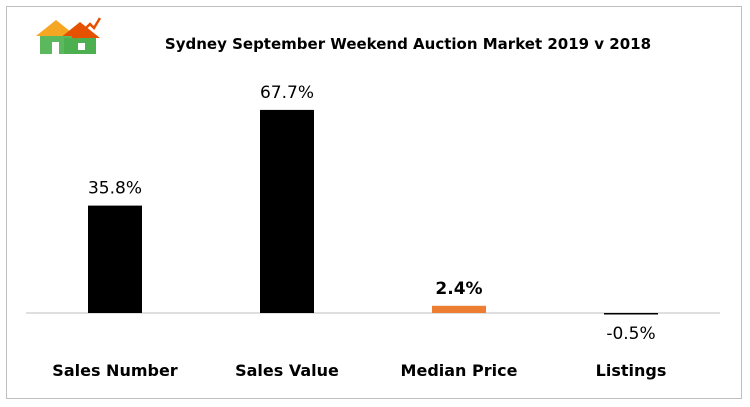  I want to click on bar-median-price, so click(459, 309).